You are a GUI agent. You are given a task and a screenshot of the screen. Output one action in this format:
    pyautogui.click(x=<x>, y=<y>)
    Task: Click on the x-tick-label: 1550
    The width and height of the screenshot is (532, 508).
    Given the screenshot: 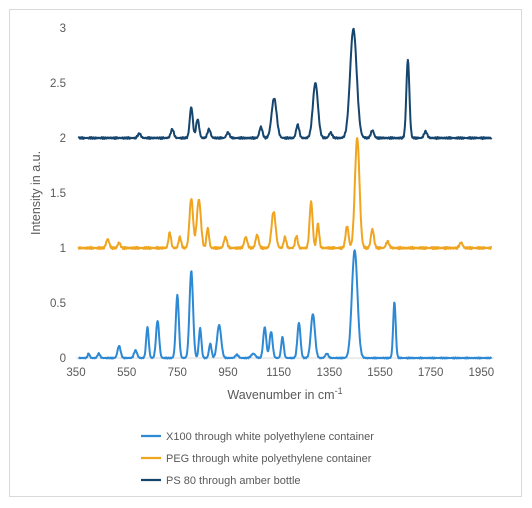 What is the action you would take?
    pyautogui.click(x=380, y=373)
    